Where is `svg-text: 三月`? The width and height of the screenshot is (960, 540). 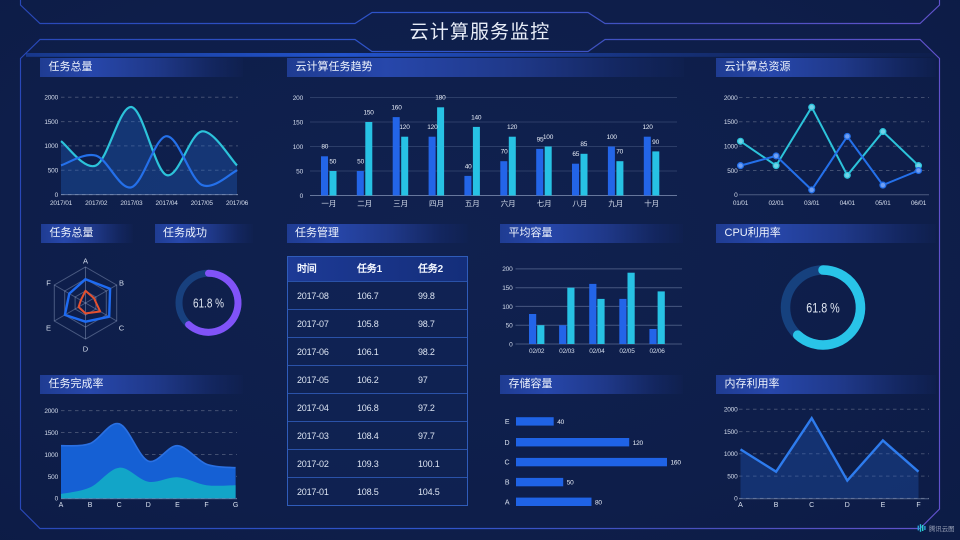 svg-text: 三月 is located at coordinates (400, 203).